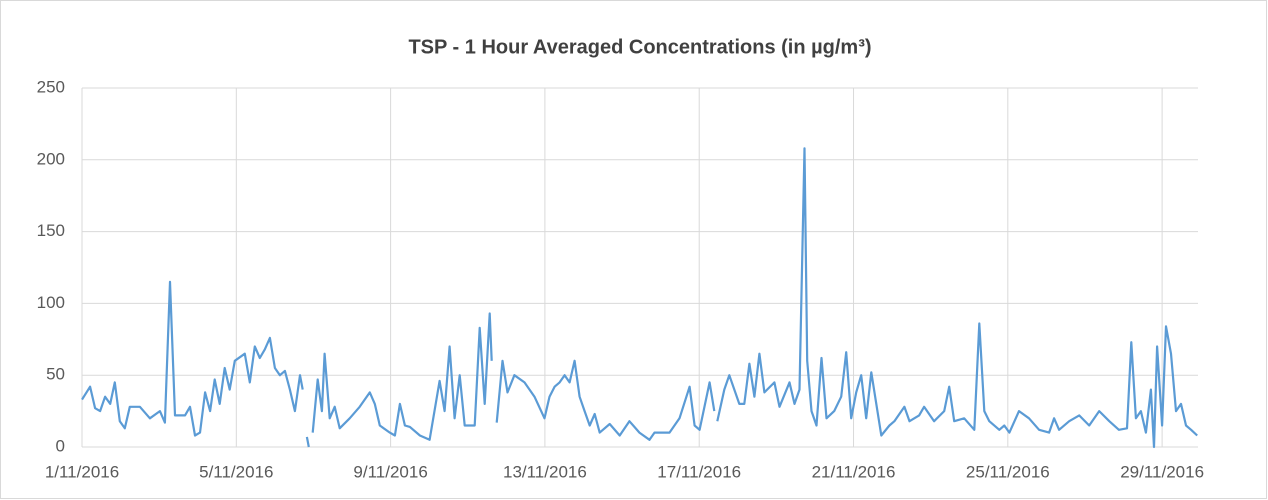 The image size is (1268, 500). What do you see at coordinates (60, 445) in the screenshot?
I see `y-tick-label: 0` at bounding box center [60, 445].